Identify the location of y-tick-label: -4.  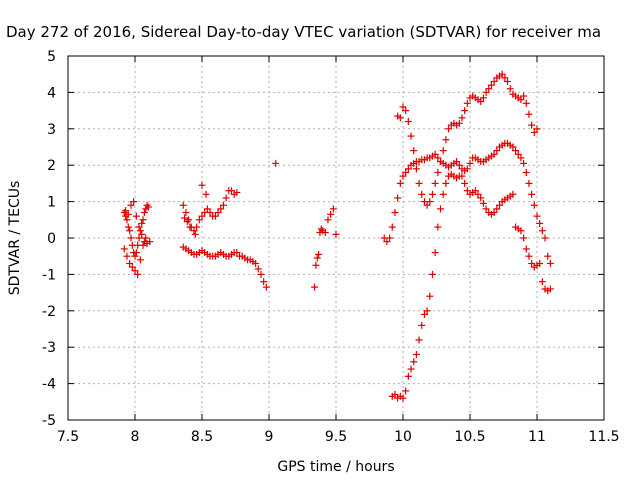
(49, 385).